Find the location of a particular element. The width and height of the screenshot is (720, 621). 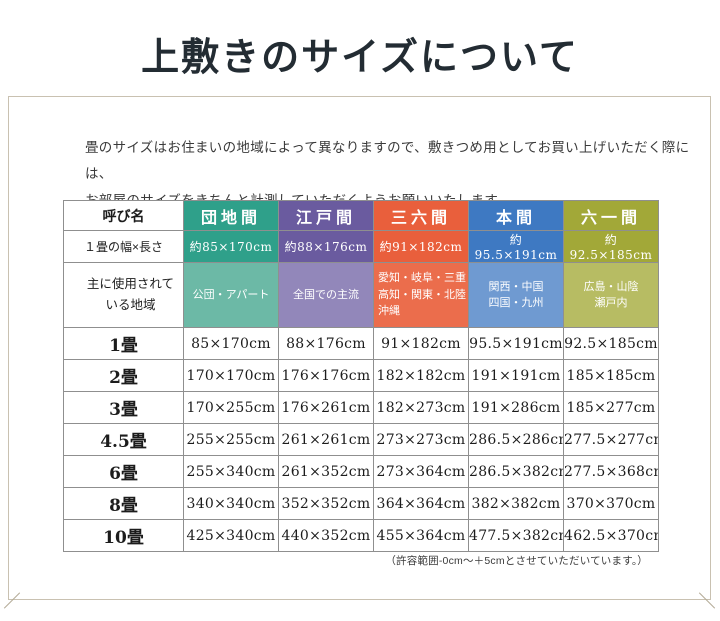

size-value: 85×170cm is located at coordinates (231, 343).